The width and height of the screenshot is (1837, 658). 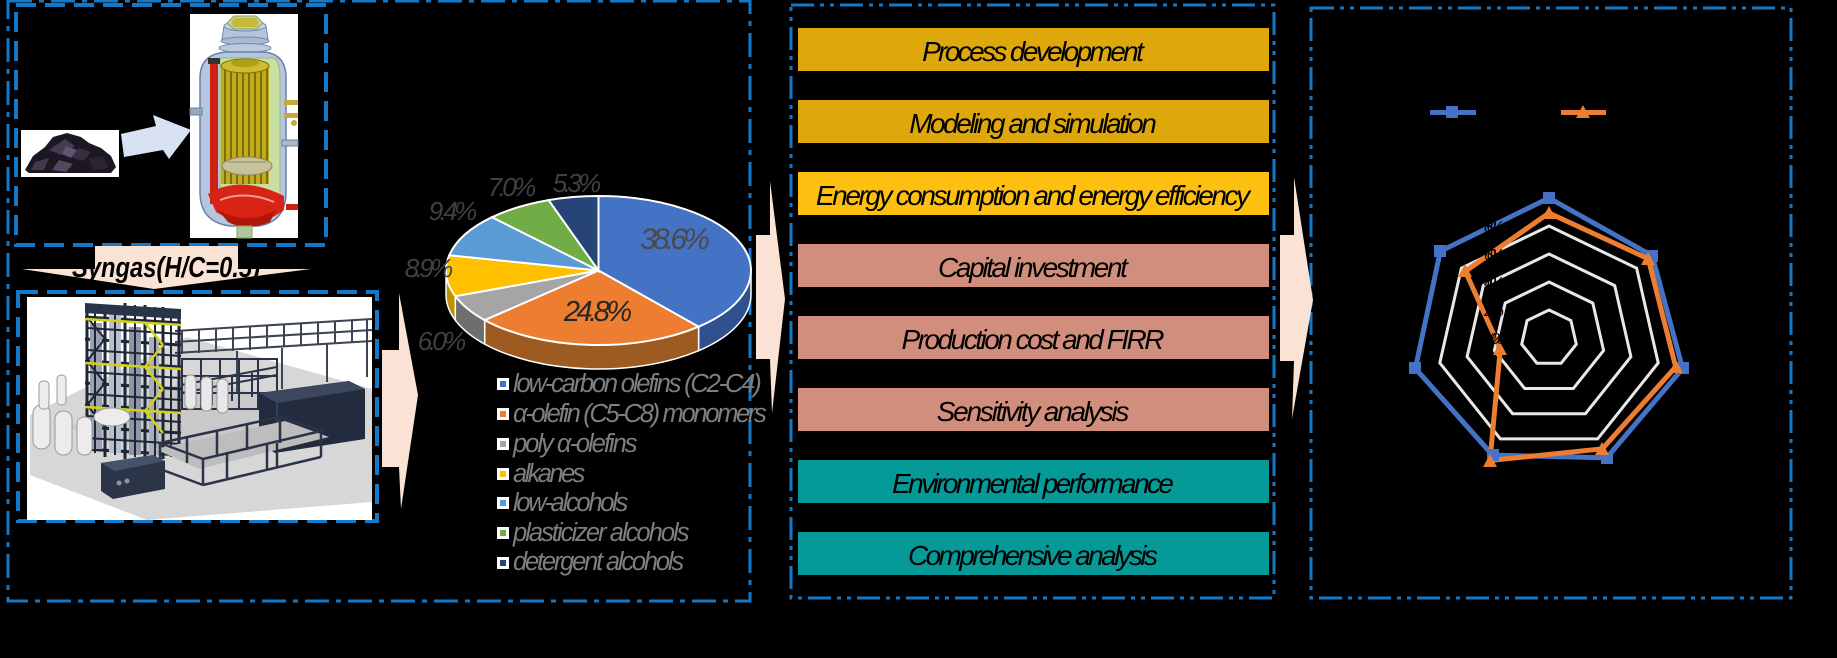 I want to click on svg-text: 8.9%, so click(x=429, y=268).